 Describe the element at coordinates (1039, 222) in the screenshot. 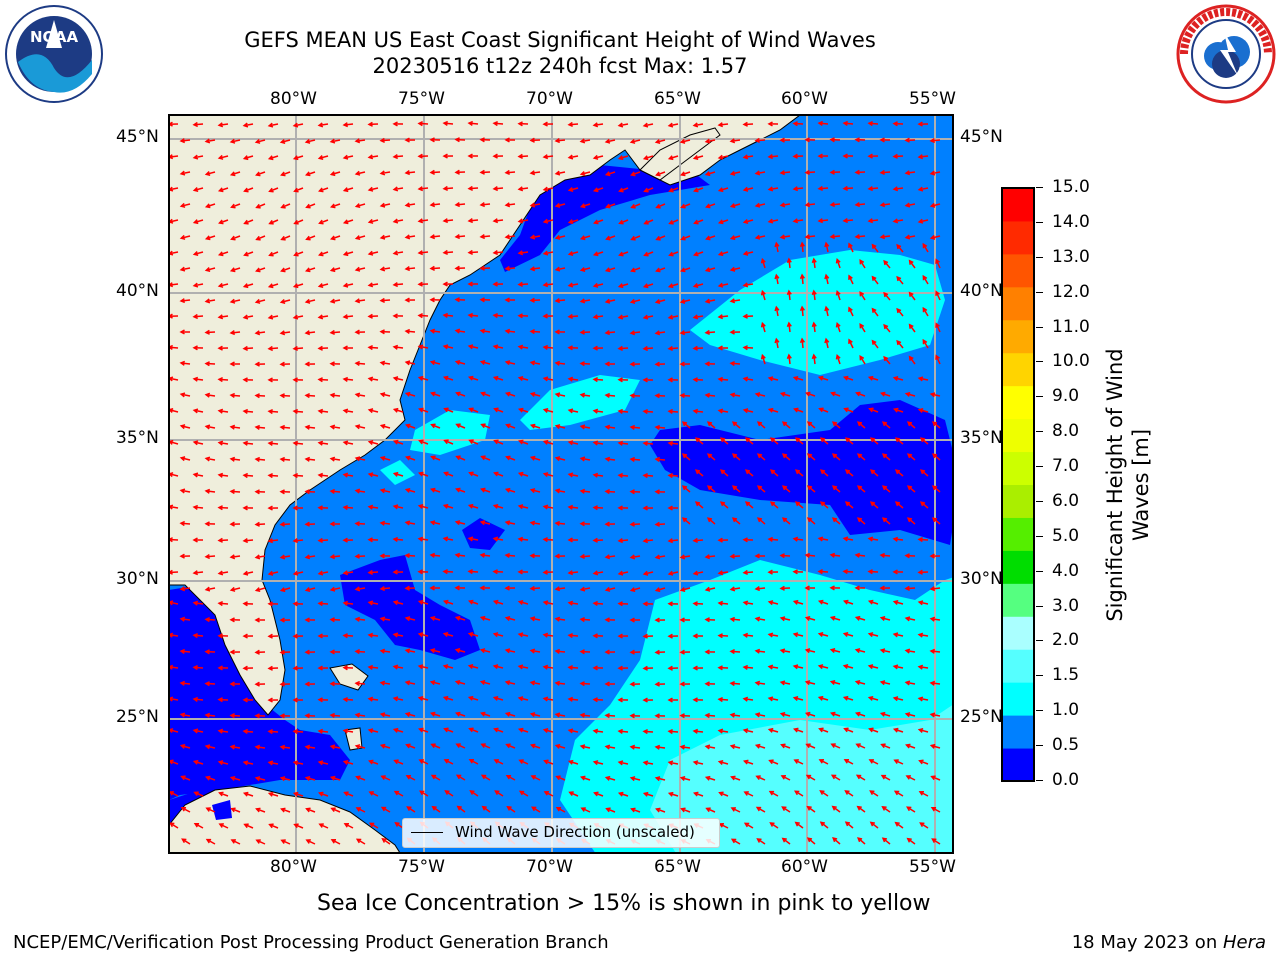

I see `colorbar-tick-mark` at that location.